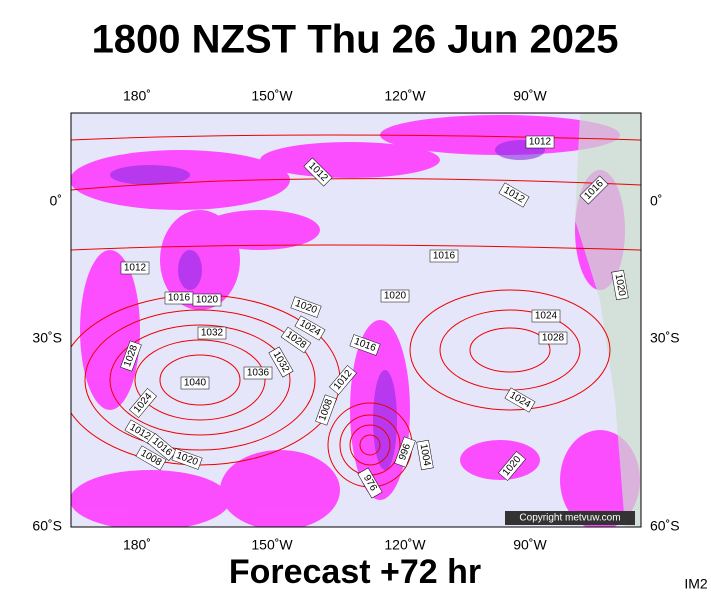  What do you see at coordinates (405, 545) in the screenshot?
I see `lon-label-bottom: 120˚W` at bounding box center [405, 545].